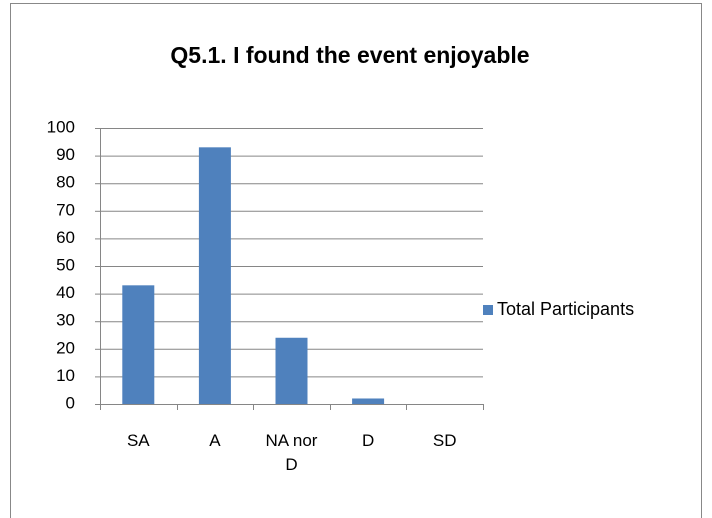 Image resolution: width=712 pixels, height=518 pixels. Describe the element at coordinates (65, 292) in the screenshot. I see `y-tick-label: 40` at that location.